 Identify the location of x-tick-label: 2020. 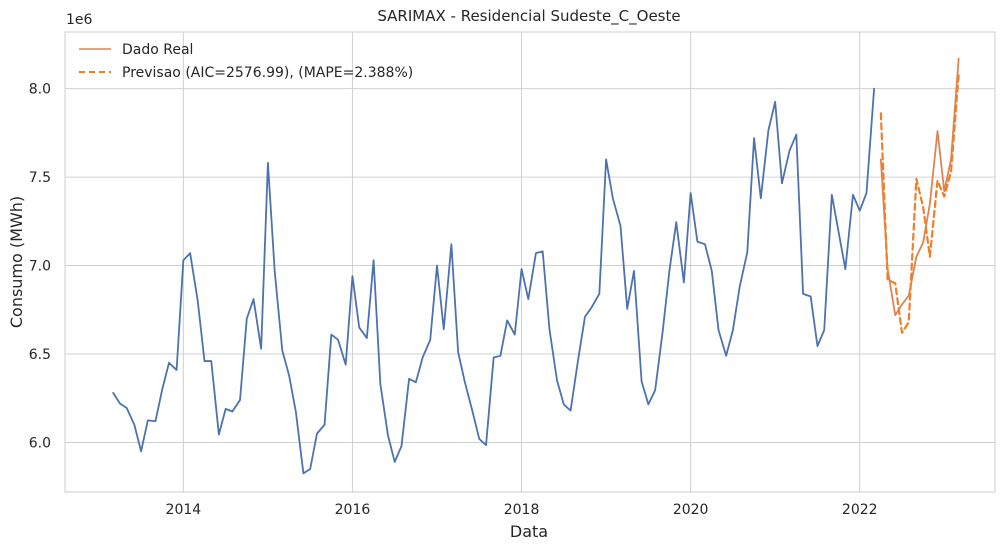
(691, 510).